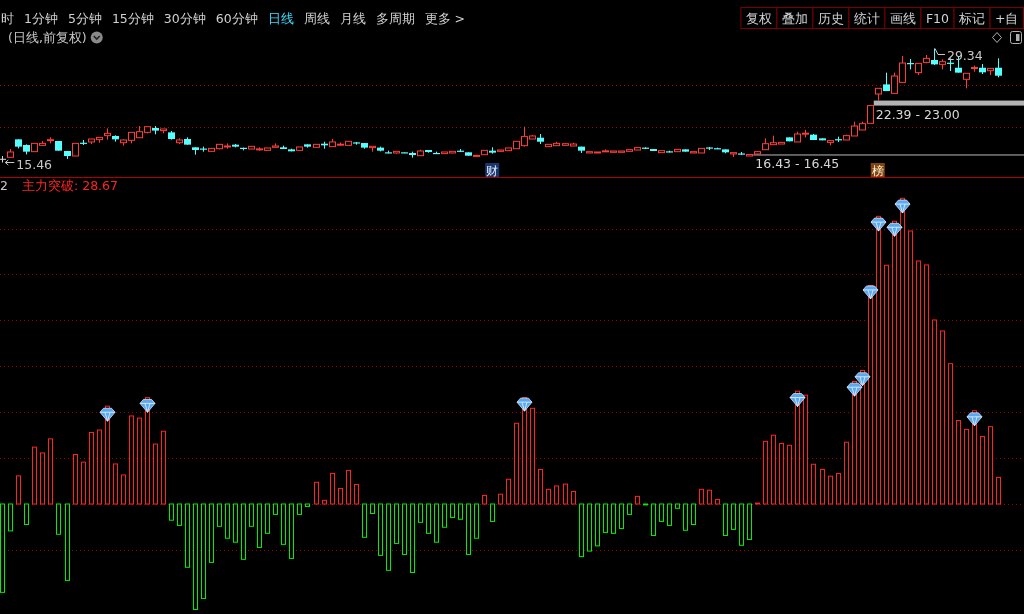 This screenshot has width=1024, height=614. What do you see at coordinates (84, 18) in the screenshot?
I see `toolbar-item: 5分钟` at bounding box center [84, 18].